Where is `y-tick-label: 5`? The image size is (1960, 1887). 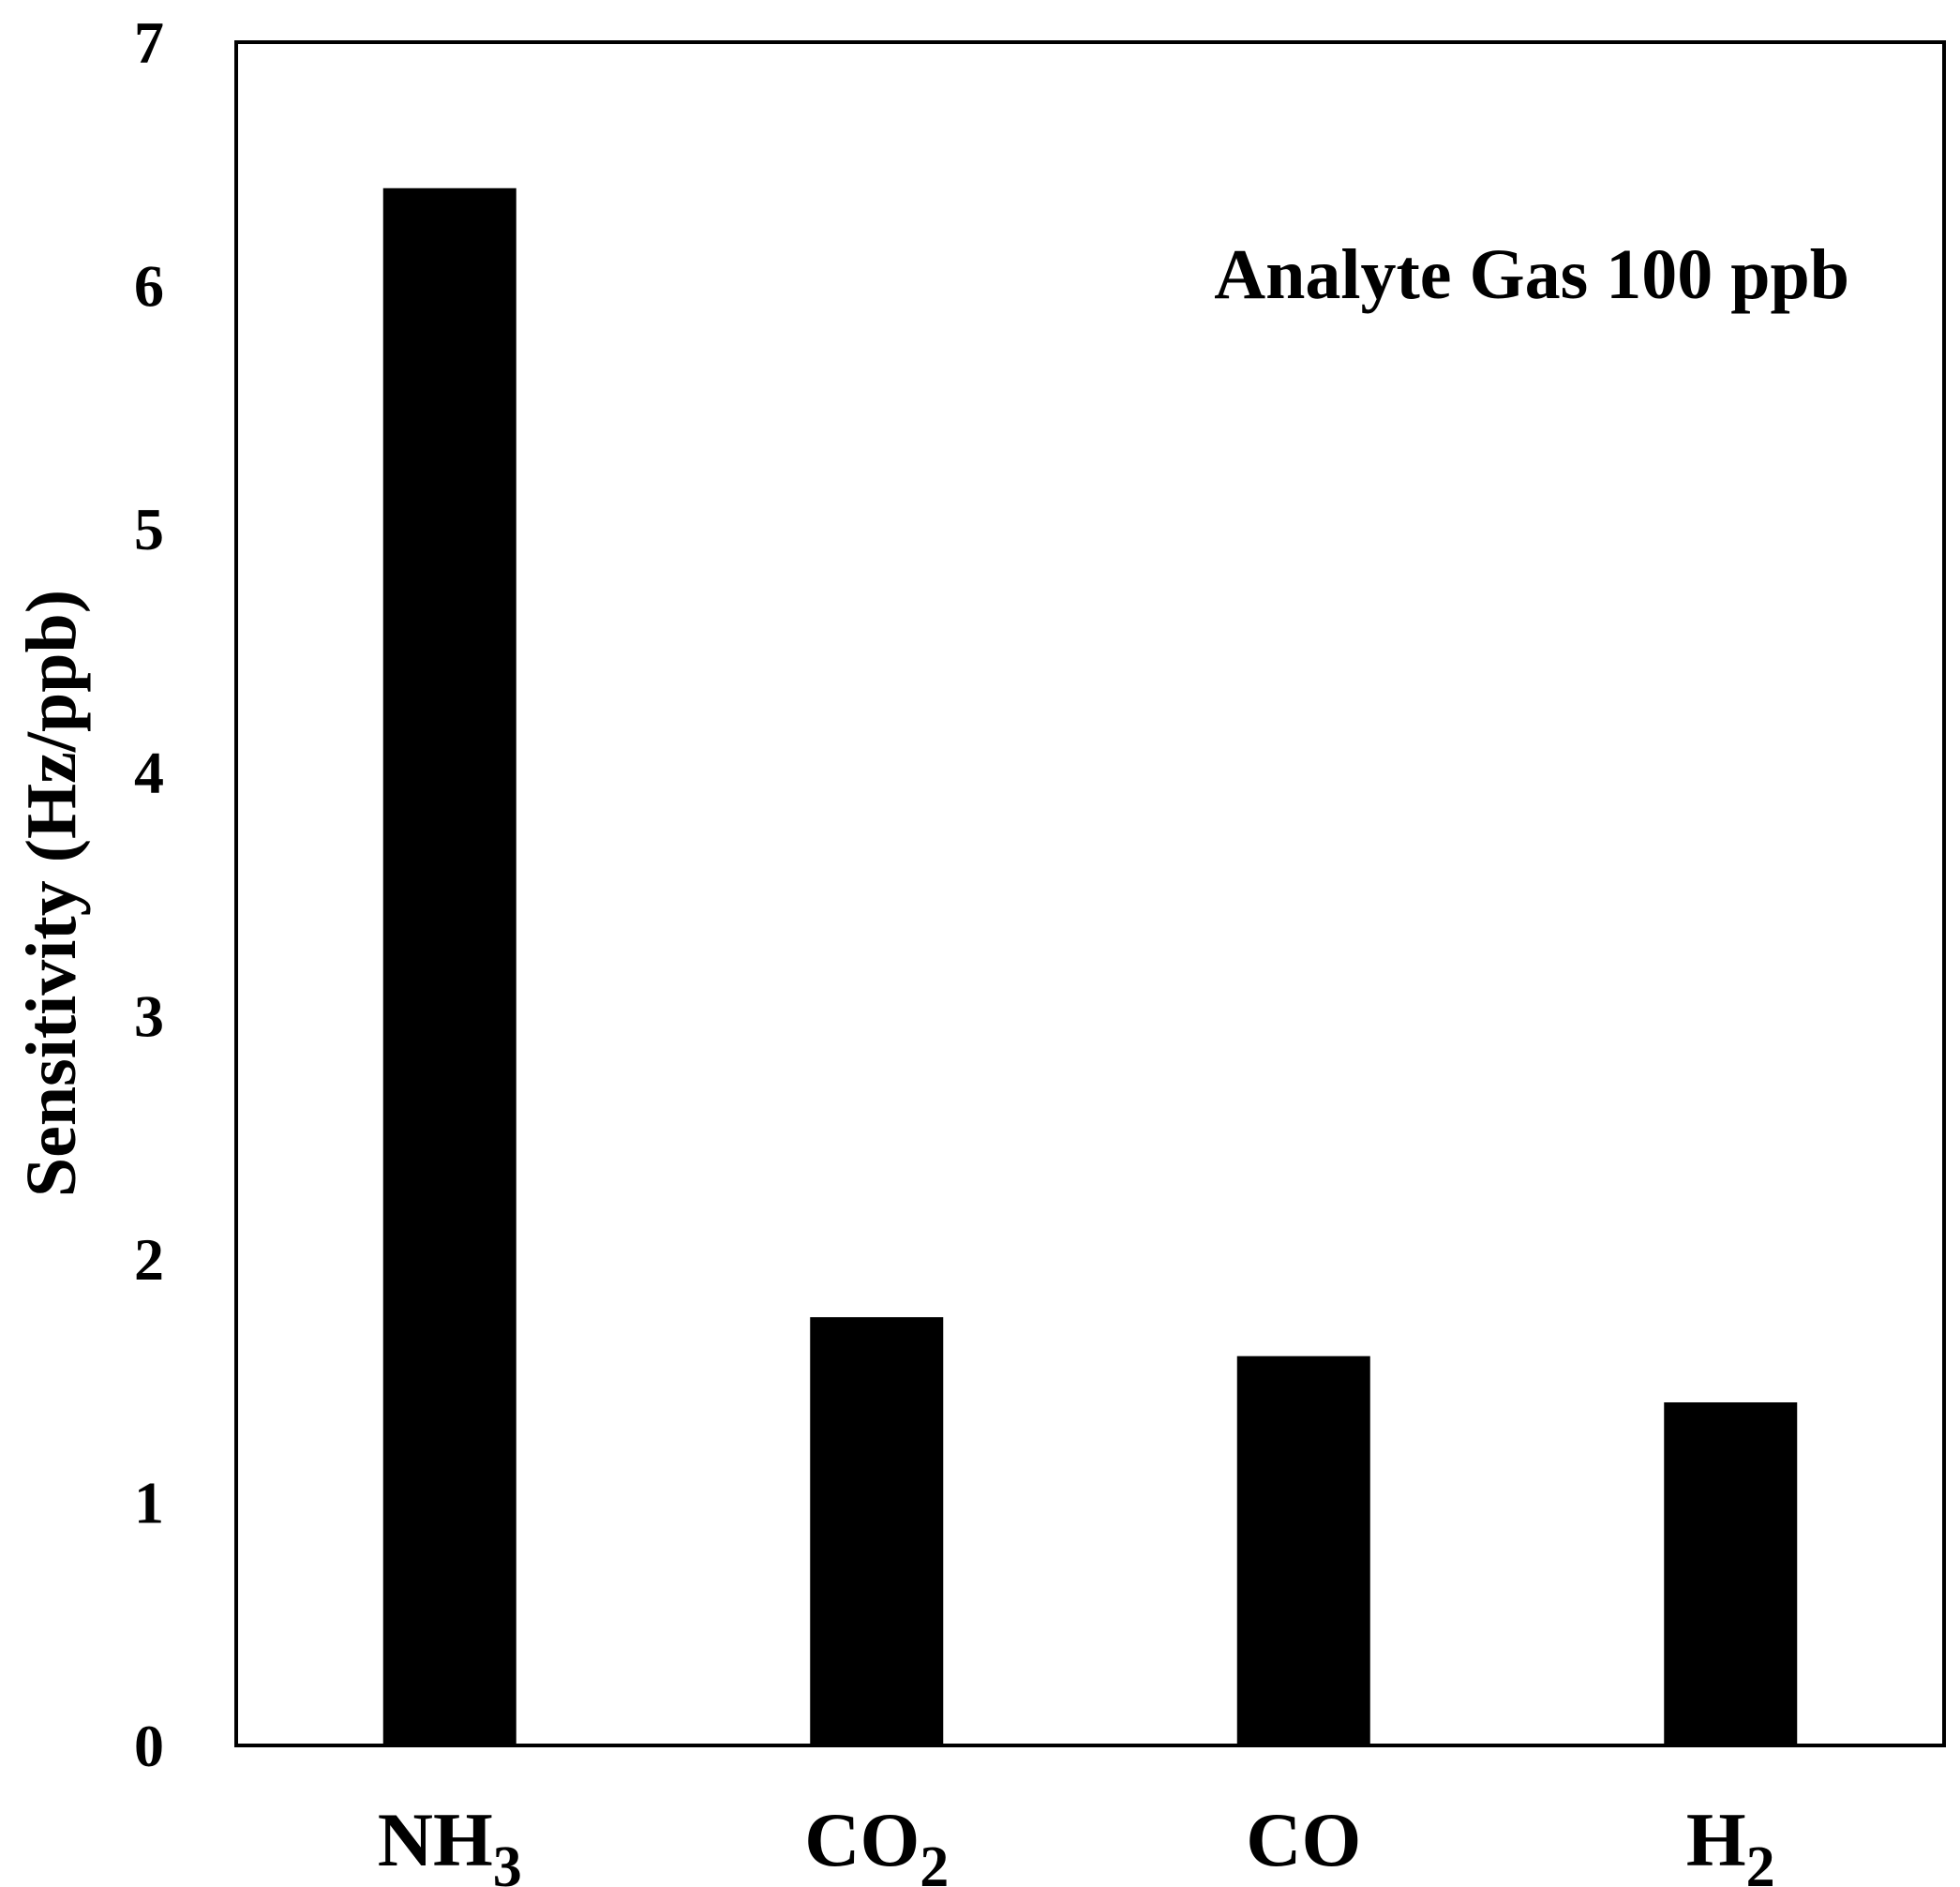 y-tick-label: 5 is located at coordinates (149, 529).